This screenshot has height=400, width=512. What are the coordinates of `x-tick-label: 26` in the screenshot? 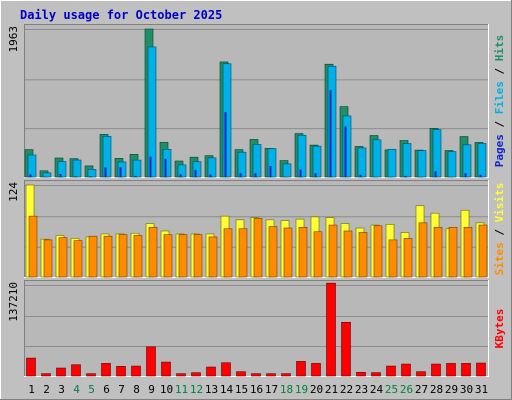 It's located at (406, 389).